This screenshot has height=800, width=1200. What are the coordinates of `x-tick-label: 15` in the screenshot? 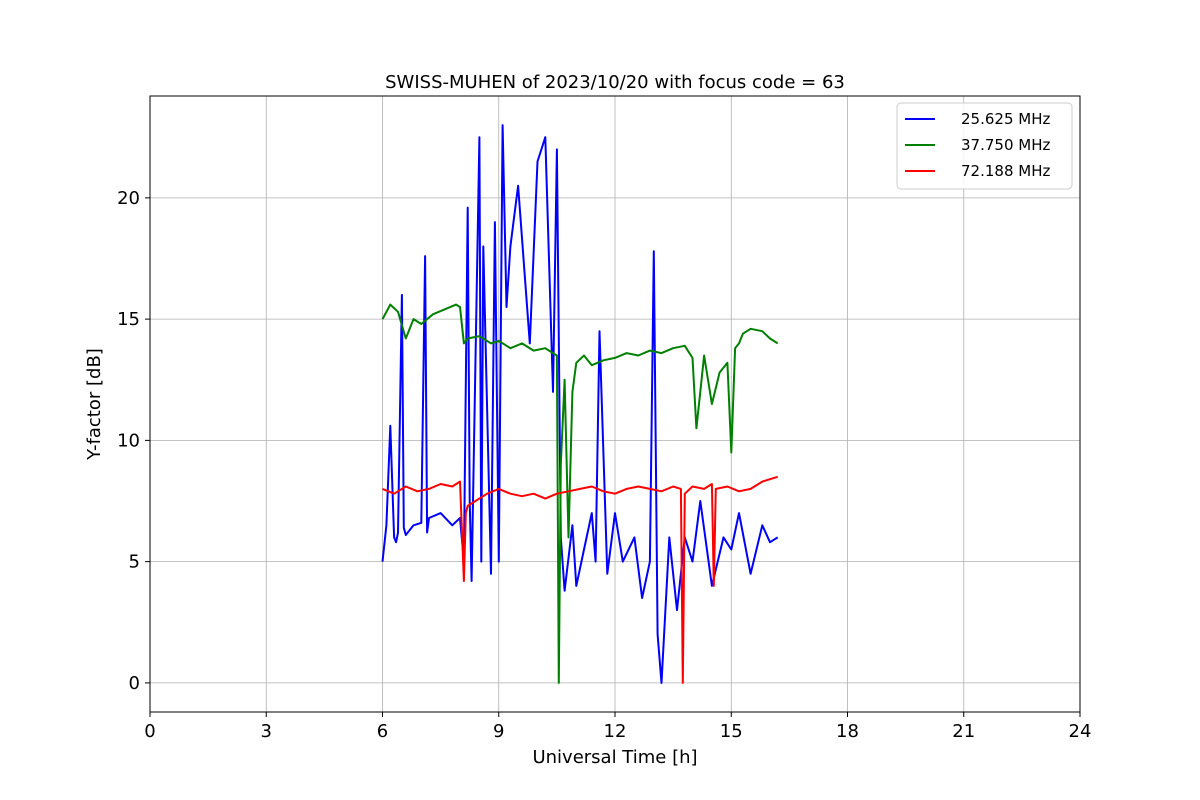 It's located at (731, 731).